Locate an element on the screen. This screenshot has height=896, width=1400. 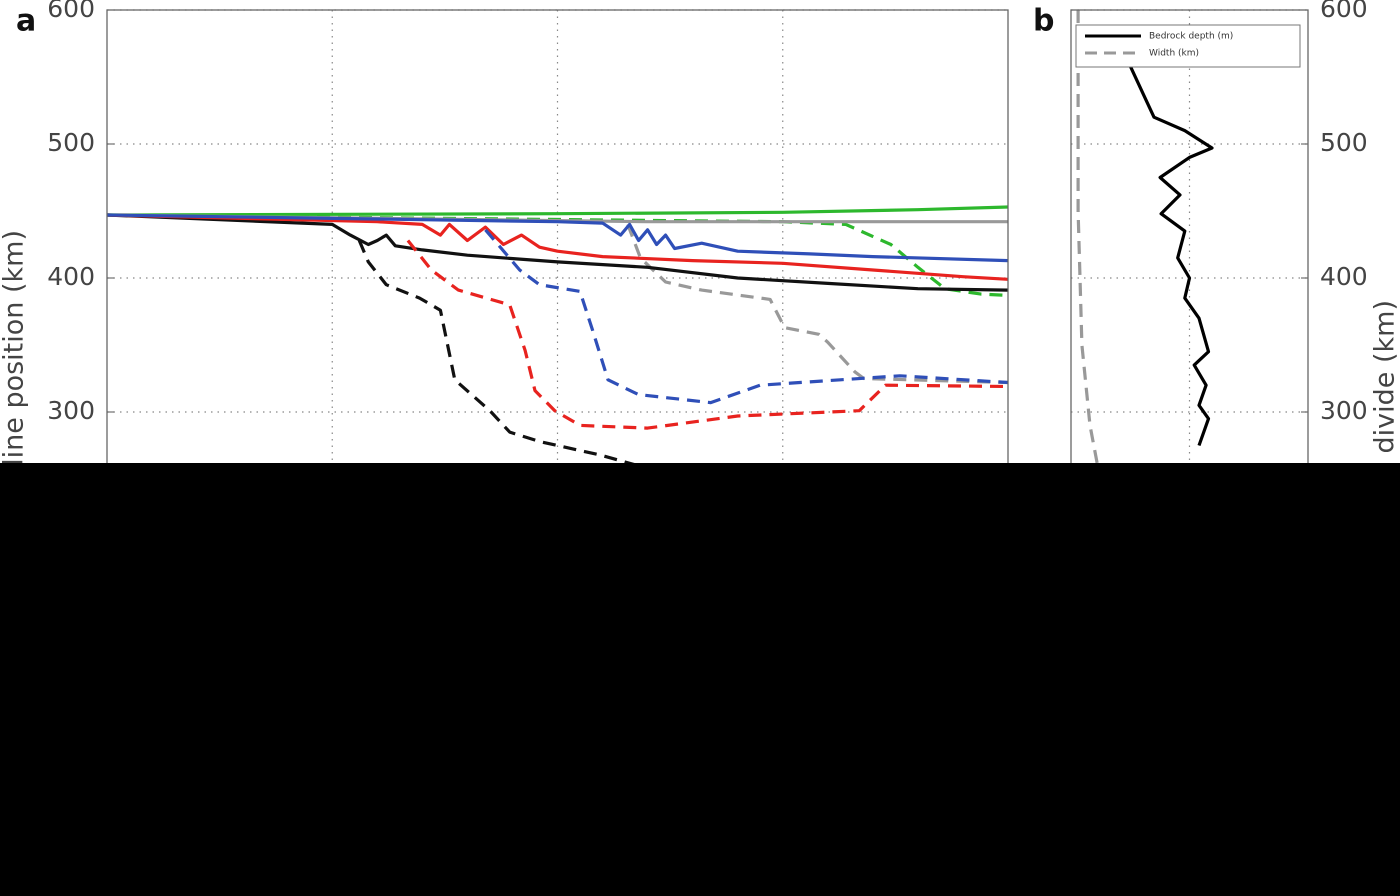
legend-label: Width (km) is located at coordinates (1174, 54).